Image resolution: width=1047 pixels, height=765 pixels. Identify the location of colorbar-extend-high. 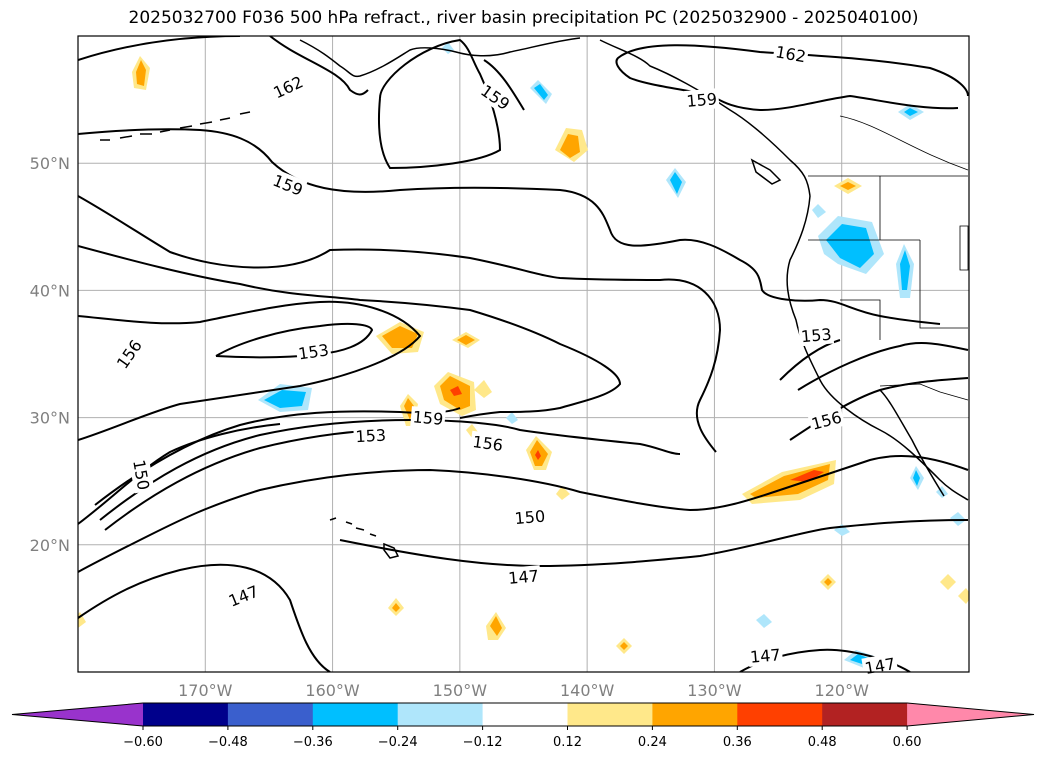
(970, 714).